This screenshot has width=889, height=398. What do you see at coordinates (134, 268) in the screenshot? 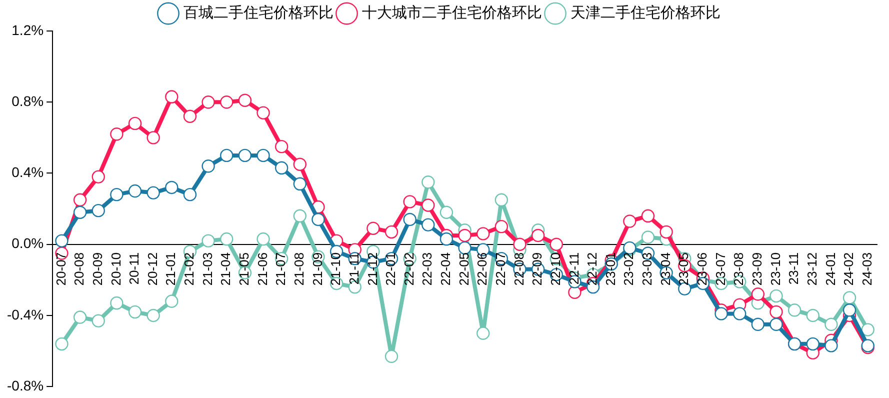
I see `x-tick-label: 20-11` at bounding box center [134, 268].